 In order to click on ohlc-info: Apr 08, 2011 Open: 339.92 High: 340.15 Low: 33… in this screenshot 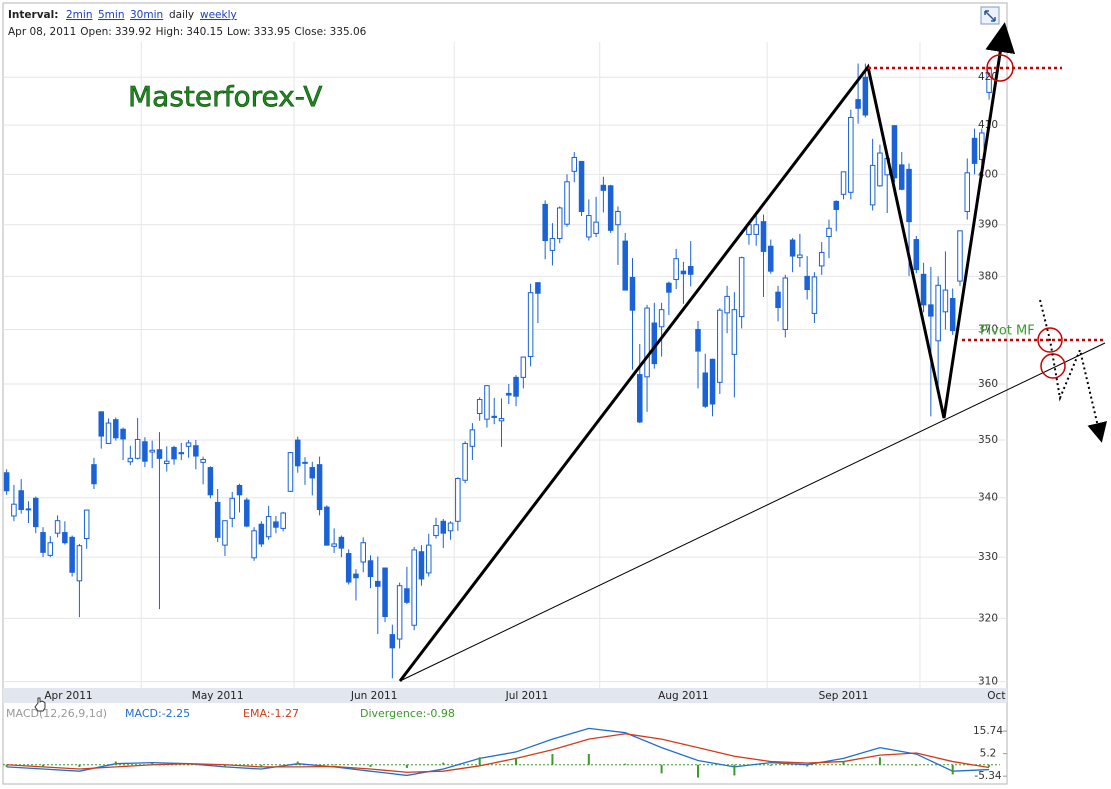, I will do `click(187, 32)`.